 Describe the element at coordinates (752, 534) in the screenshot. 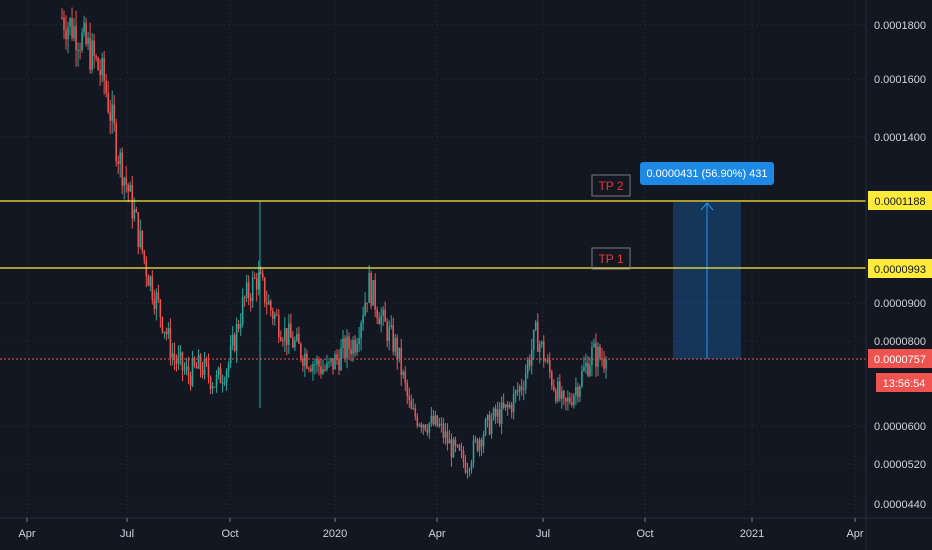

I see `x-tick-label: 2021` at that location.